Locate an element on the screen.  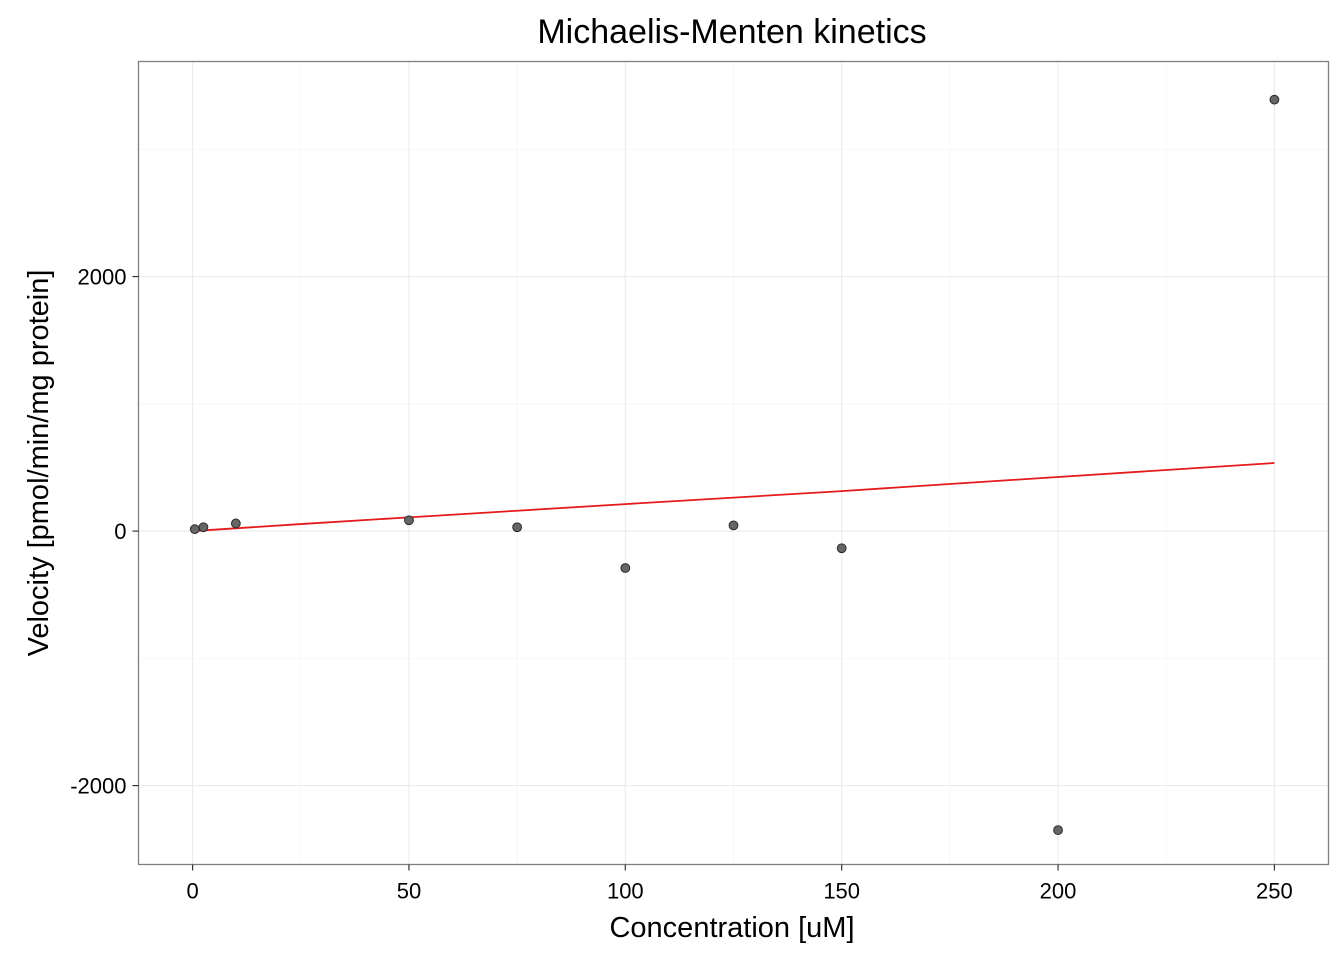
x-tick-label: 200 is located at coordinates (1058, 891).